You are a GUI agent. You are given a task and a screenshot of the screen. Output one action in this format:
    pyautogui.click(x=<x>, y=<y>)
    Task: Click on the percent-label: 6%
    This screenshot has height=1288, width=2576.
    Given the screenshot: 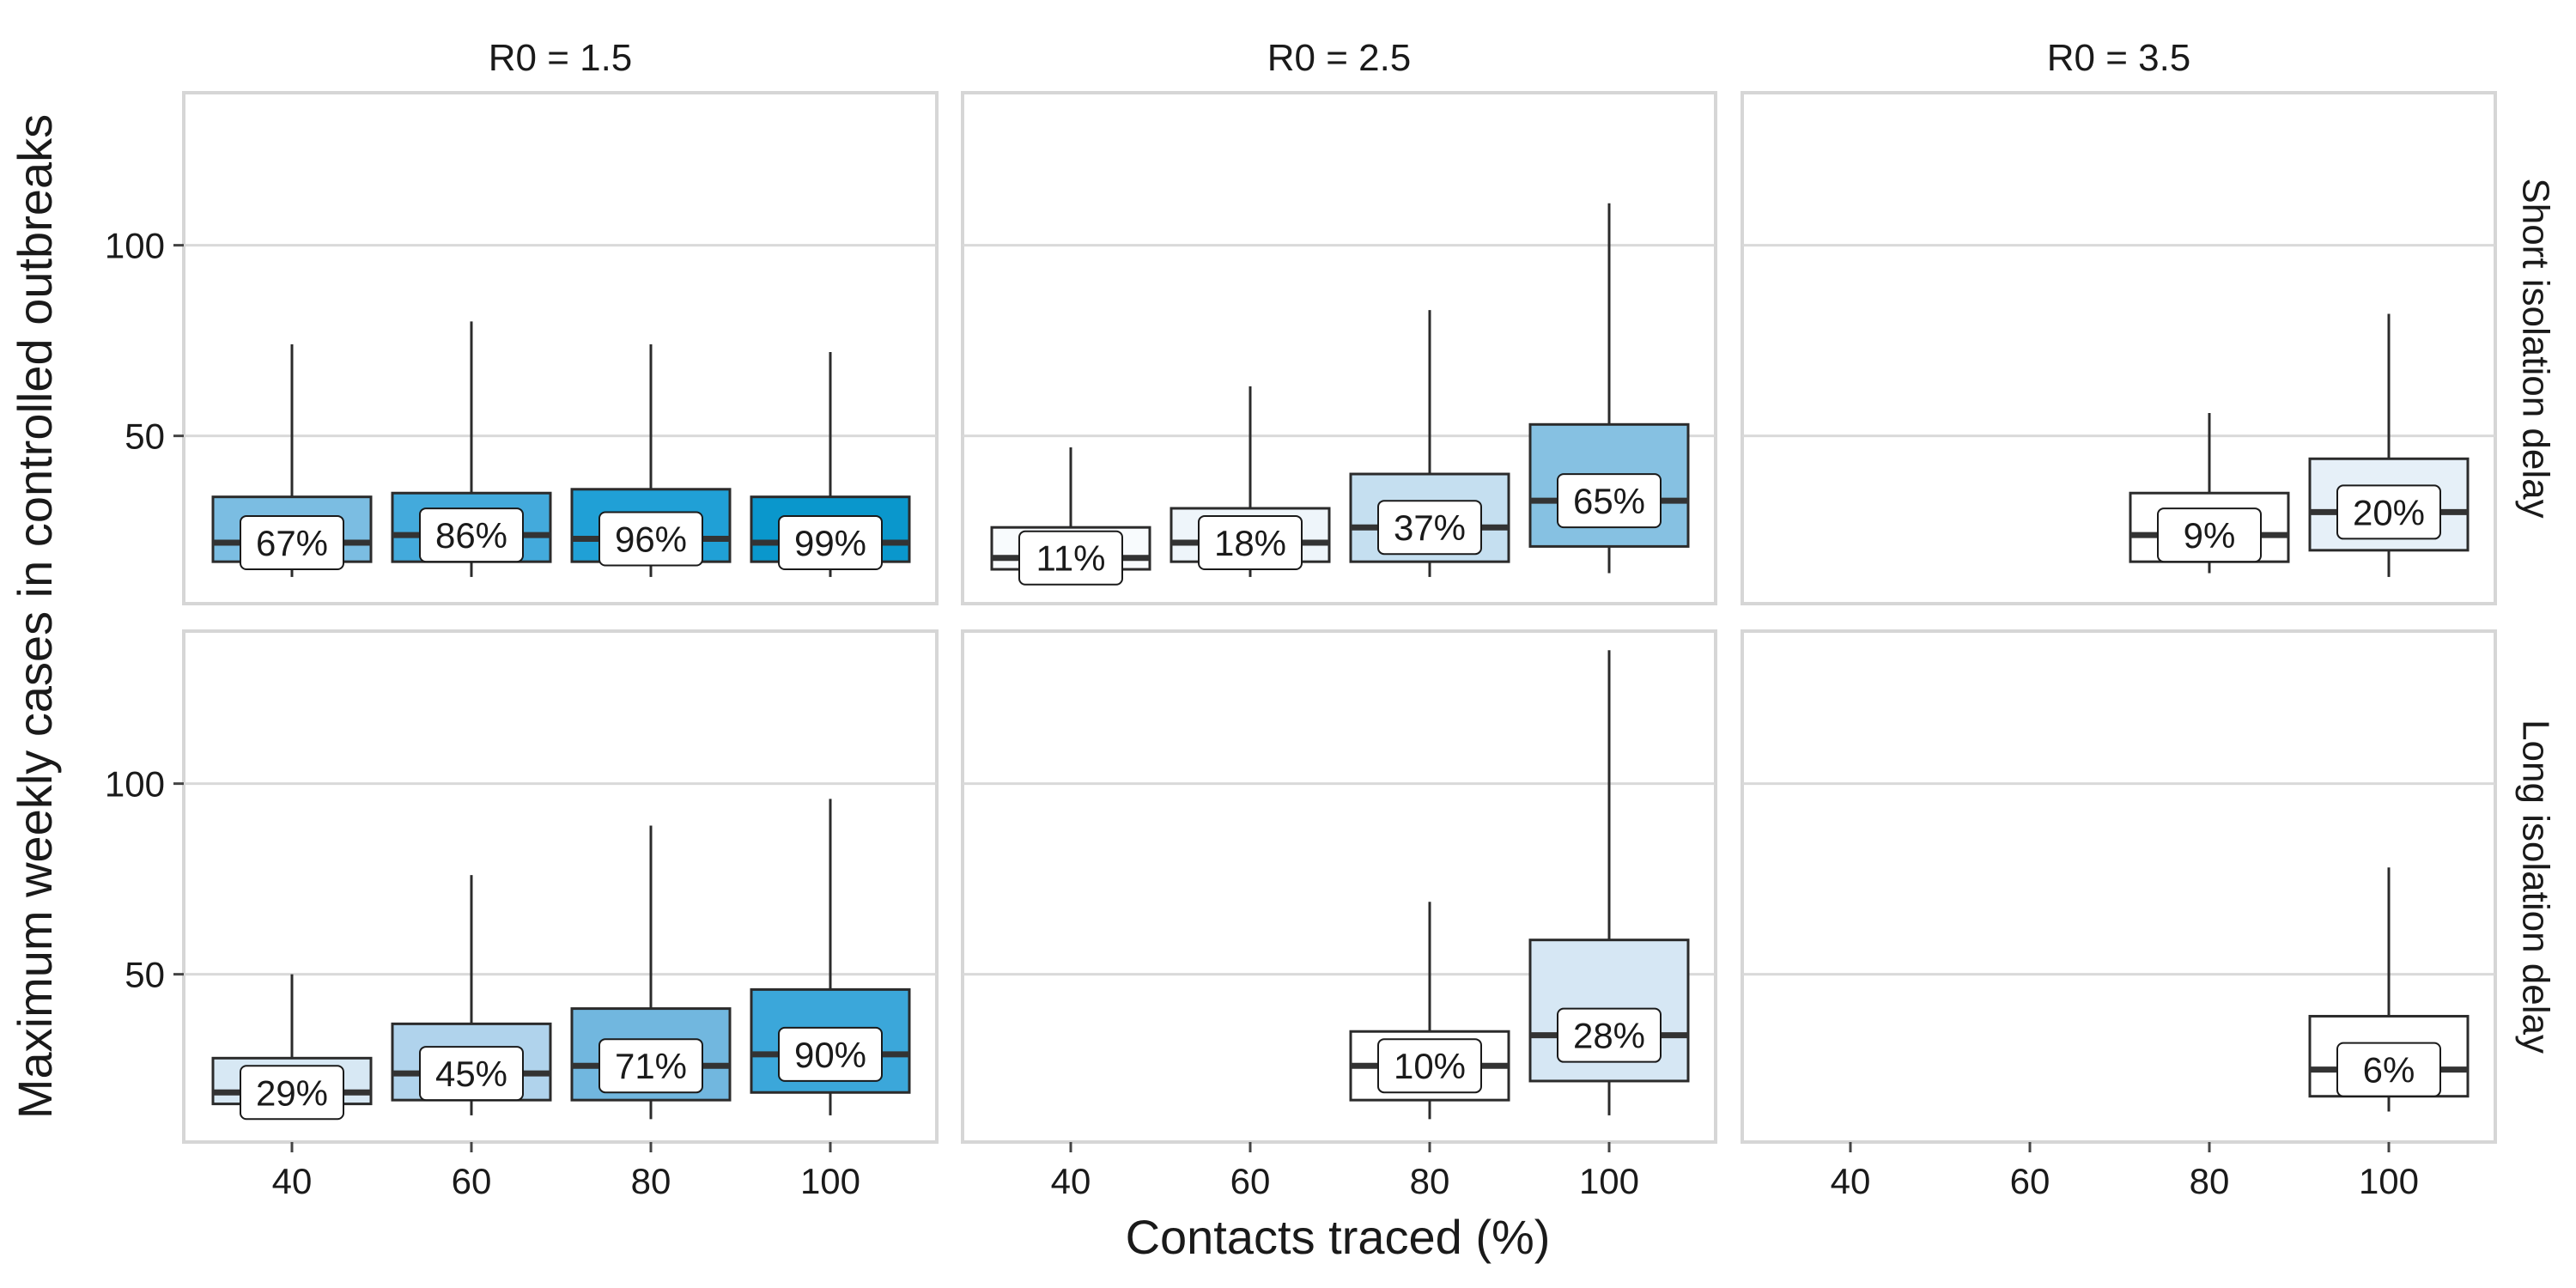 What is the action you would take?
    pyautogui.click(x=2389, y=1071)
    